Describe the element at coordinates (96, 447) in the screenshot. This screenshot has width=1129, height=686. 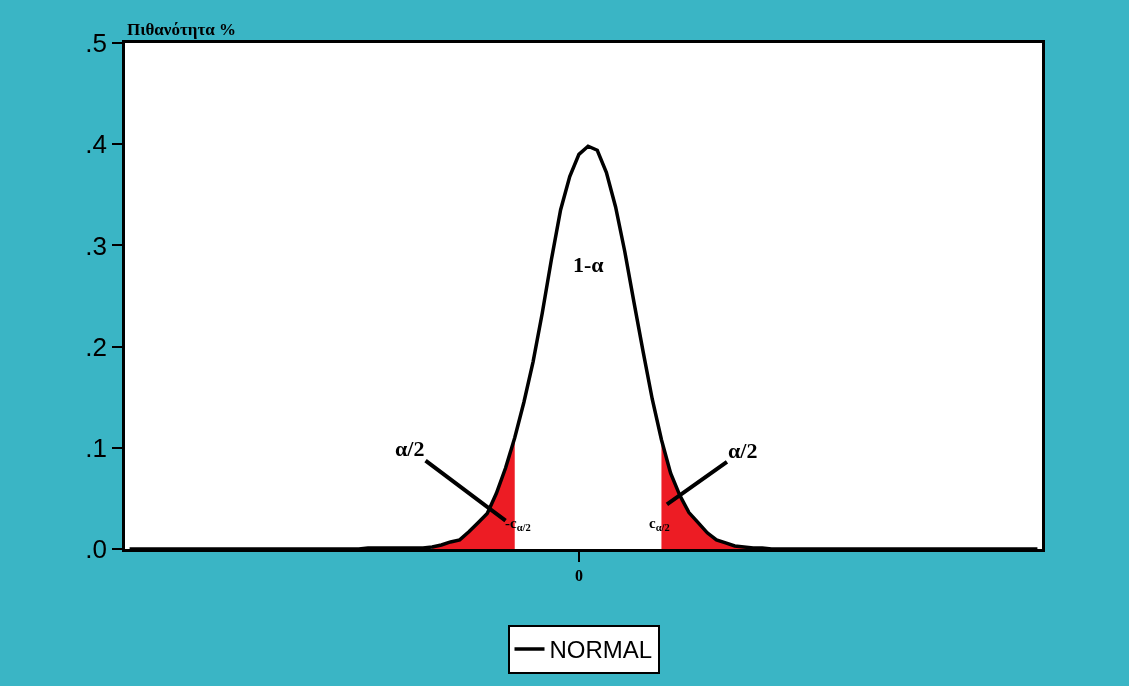
I see `y-tick-label: .1` at that location.